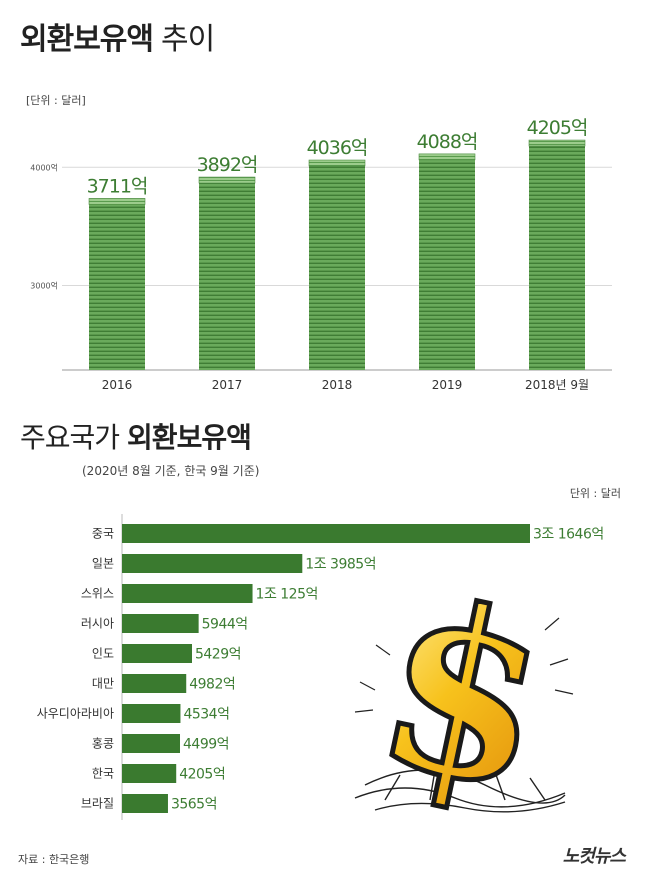 Image resolution: width=647 pixels, height=874 pixels. What do you see at coordinates (206, 715) in the screenshot?
I see `data-label: 4534억` at bounding box center [206, 715].